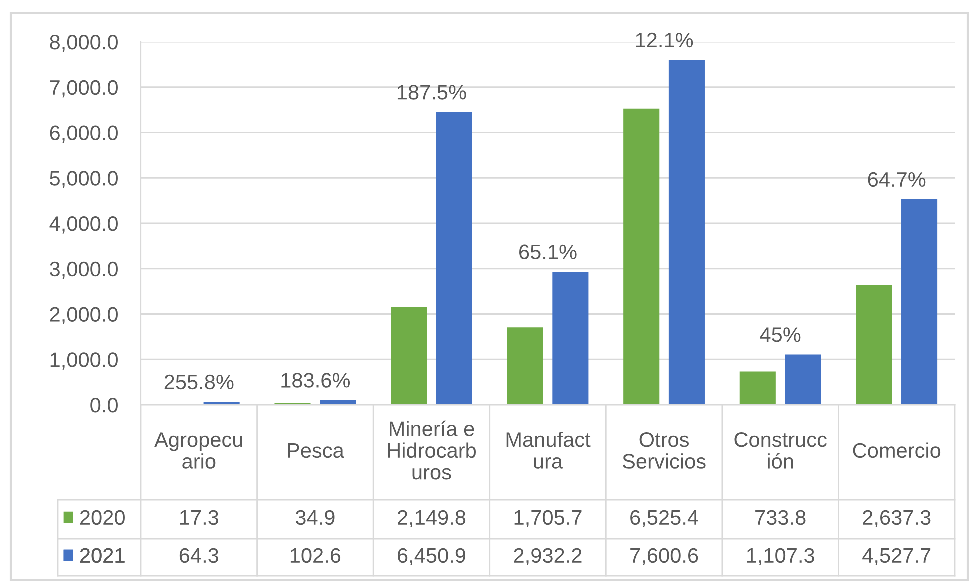 The height and width of the screenshot is (582, 971). Describe the element at coordinates (432, 557) in the screenshot. I see `data-label: 6,450.9` at that location.